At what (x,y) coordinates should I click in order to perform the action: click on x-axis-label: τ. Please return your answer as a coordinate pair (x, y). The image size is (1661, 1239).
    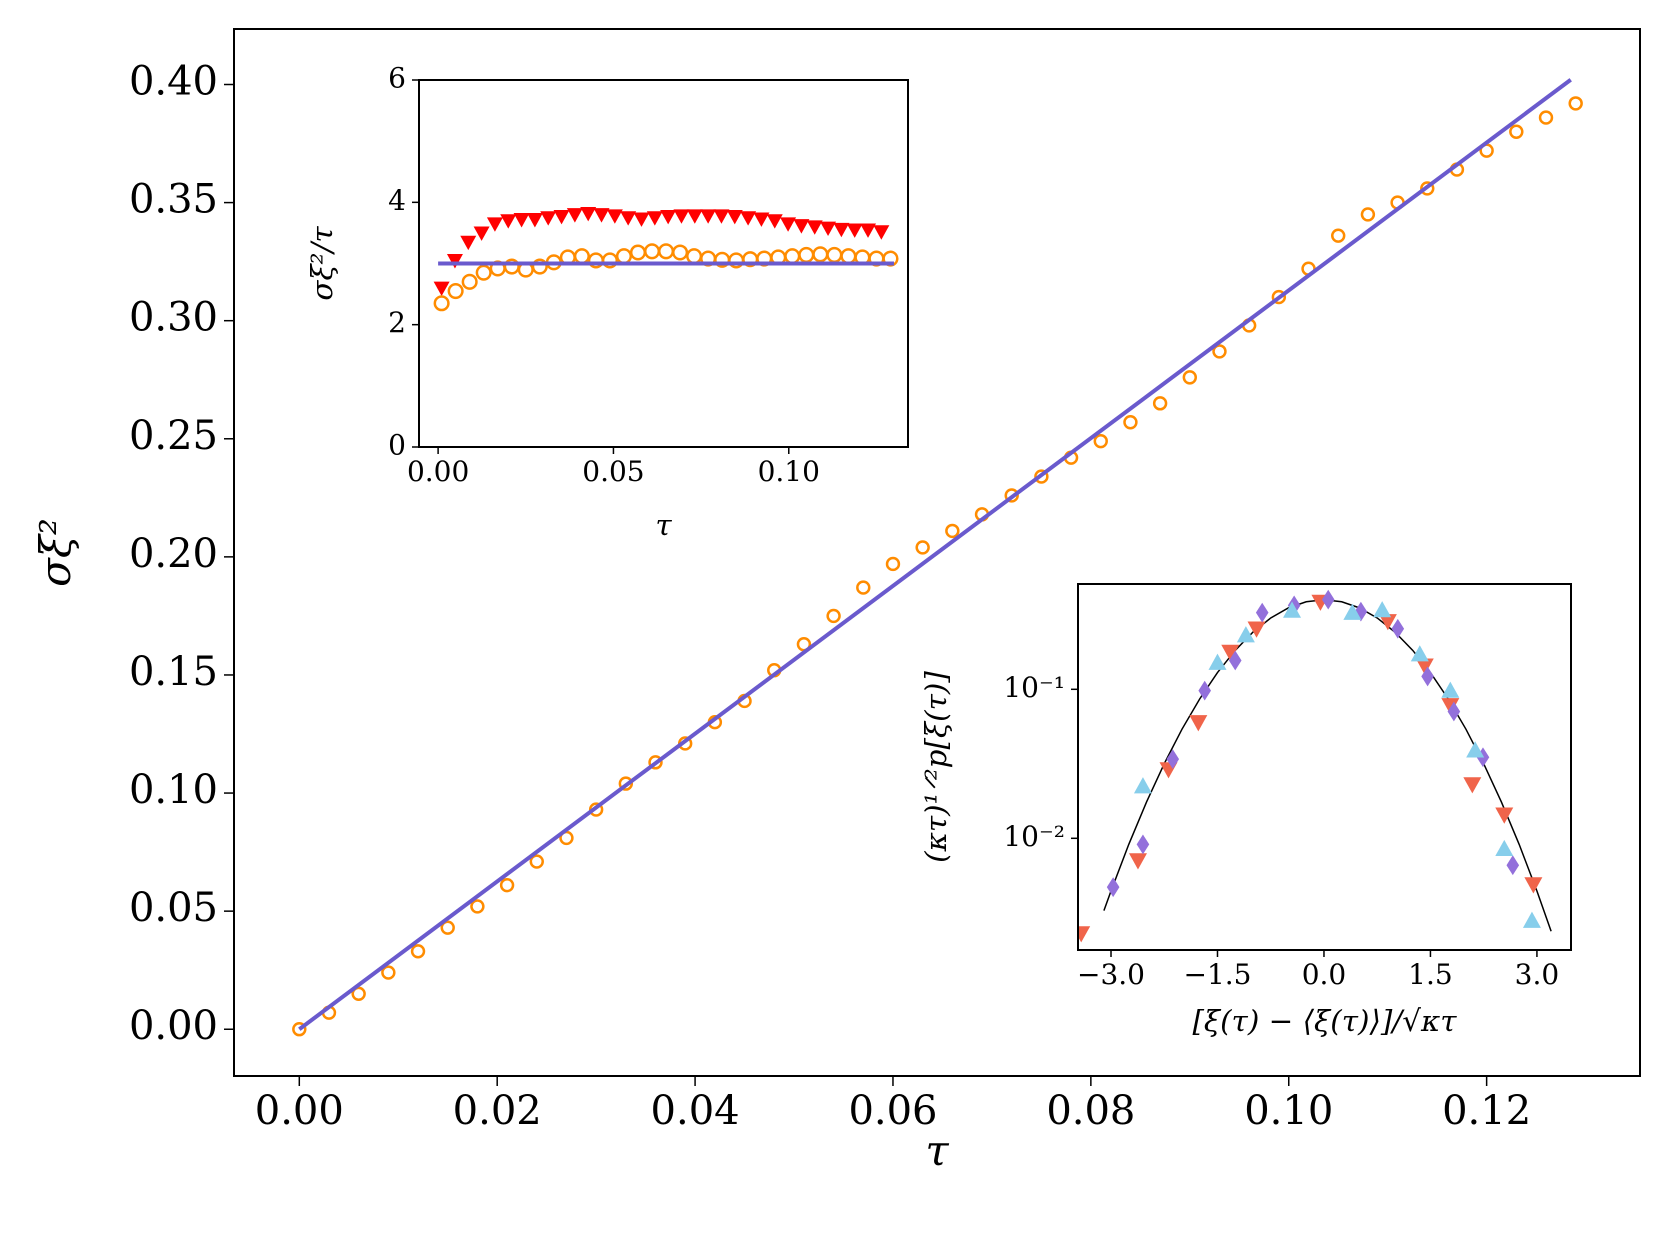
    Looking at the image, I should click on (663, 525).